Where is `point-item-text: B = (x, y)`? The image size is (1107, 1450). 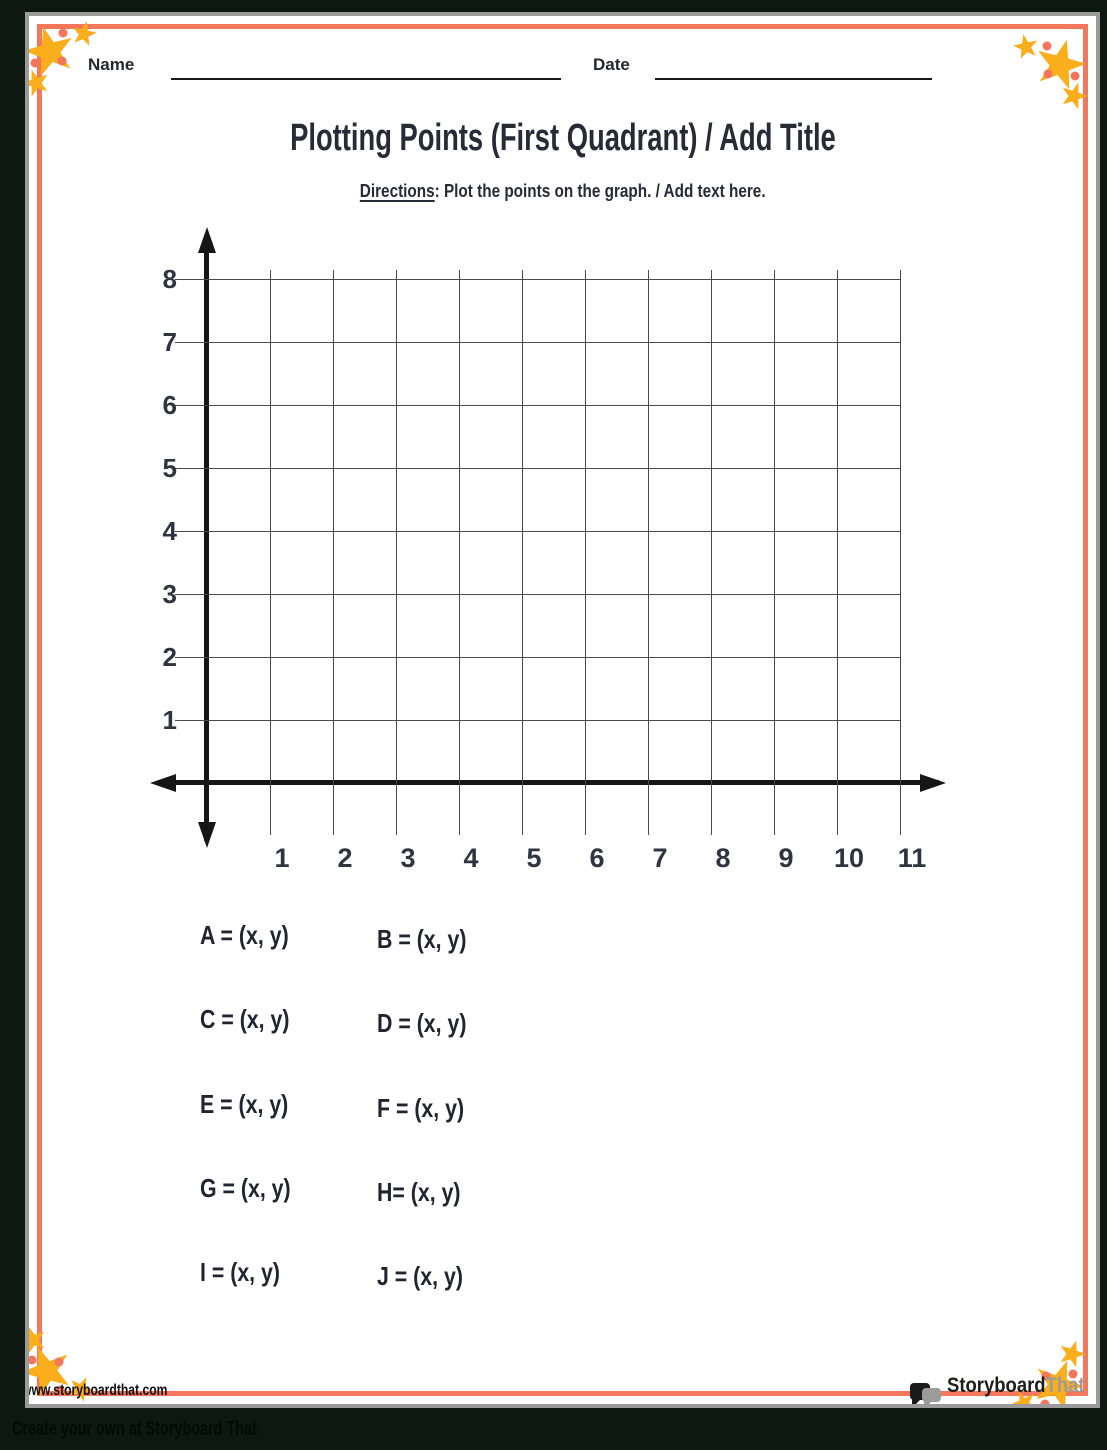 point-item-text: B = (x, y) is located at coordinates (422, 939).